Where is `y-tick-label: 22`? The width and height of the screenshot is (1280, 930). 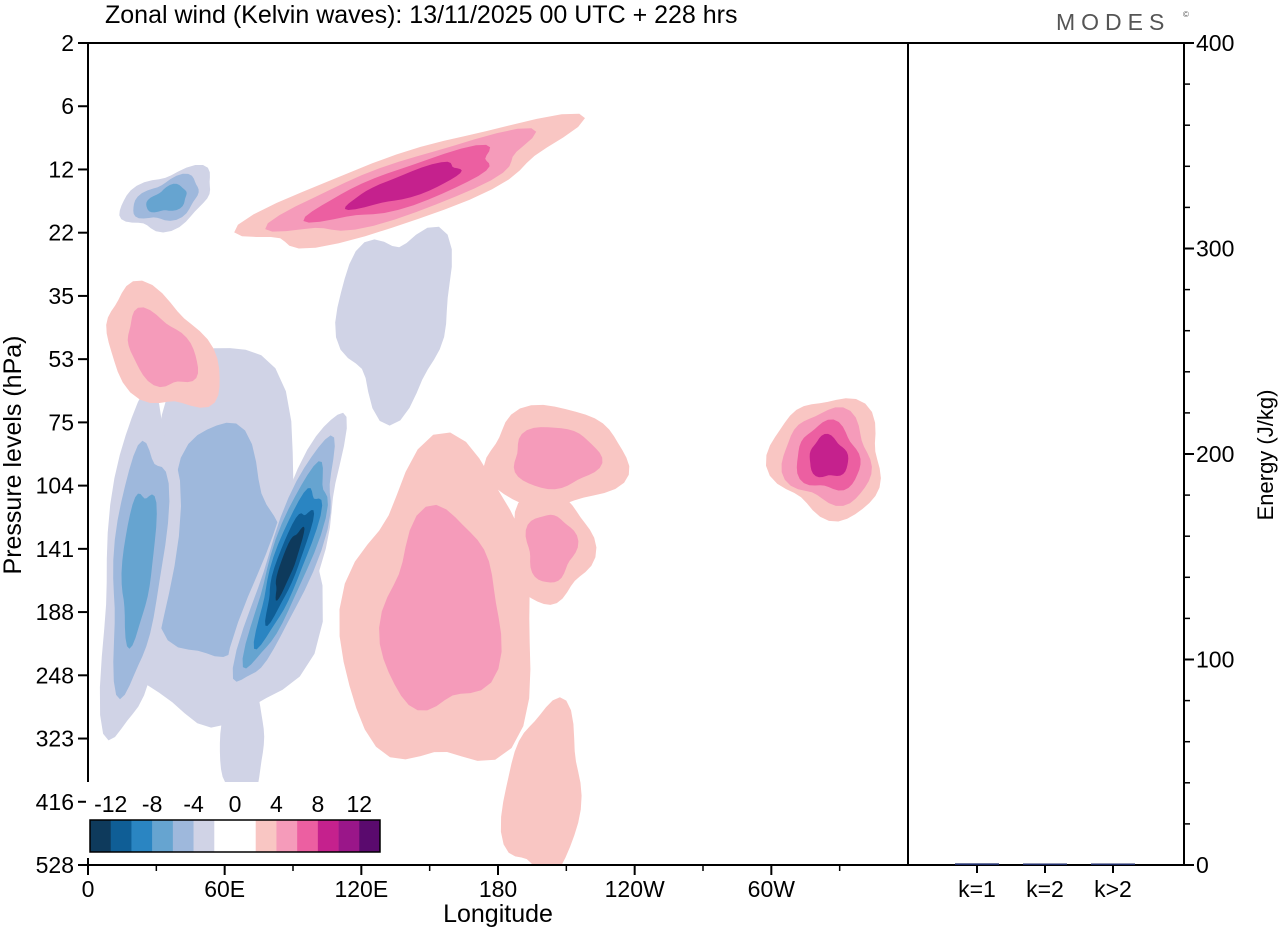 y-tick-label: 22 is located at coordinates (61, 233).